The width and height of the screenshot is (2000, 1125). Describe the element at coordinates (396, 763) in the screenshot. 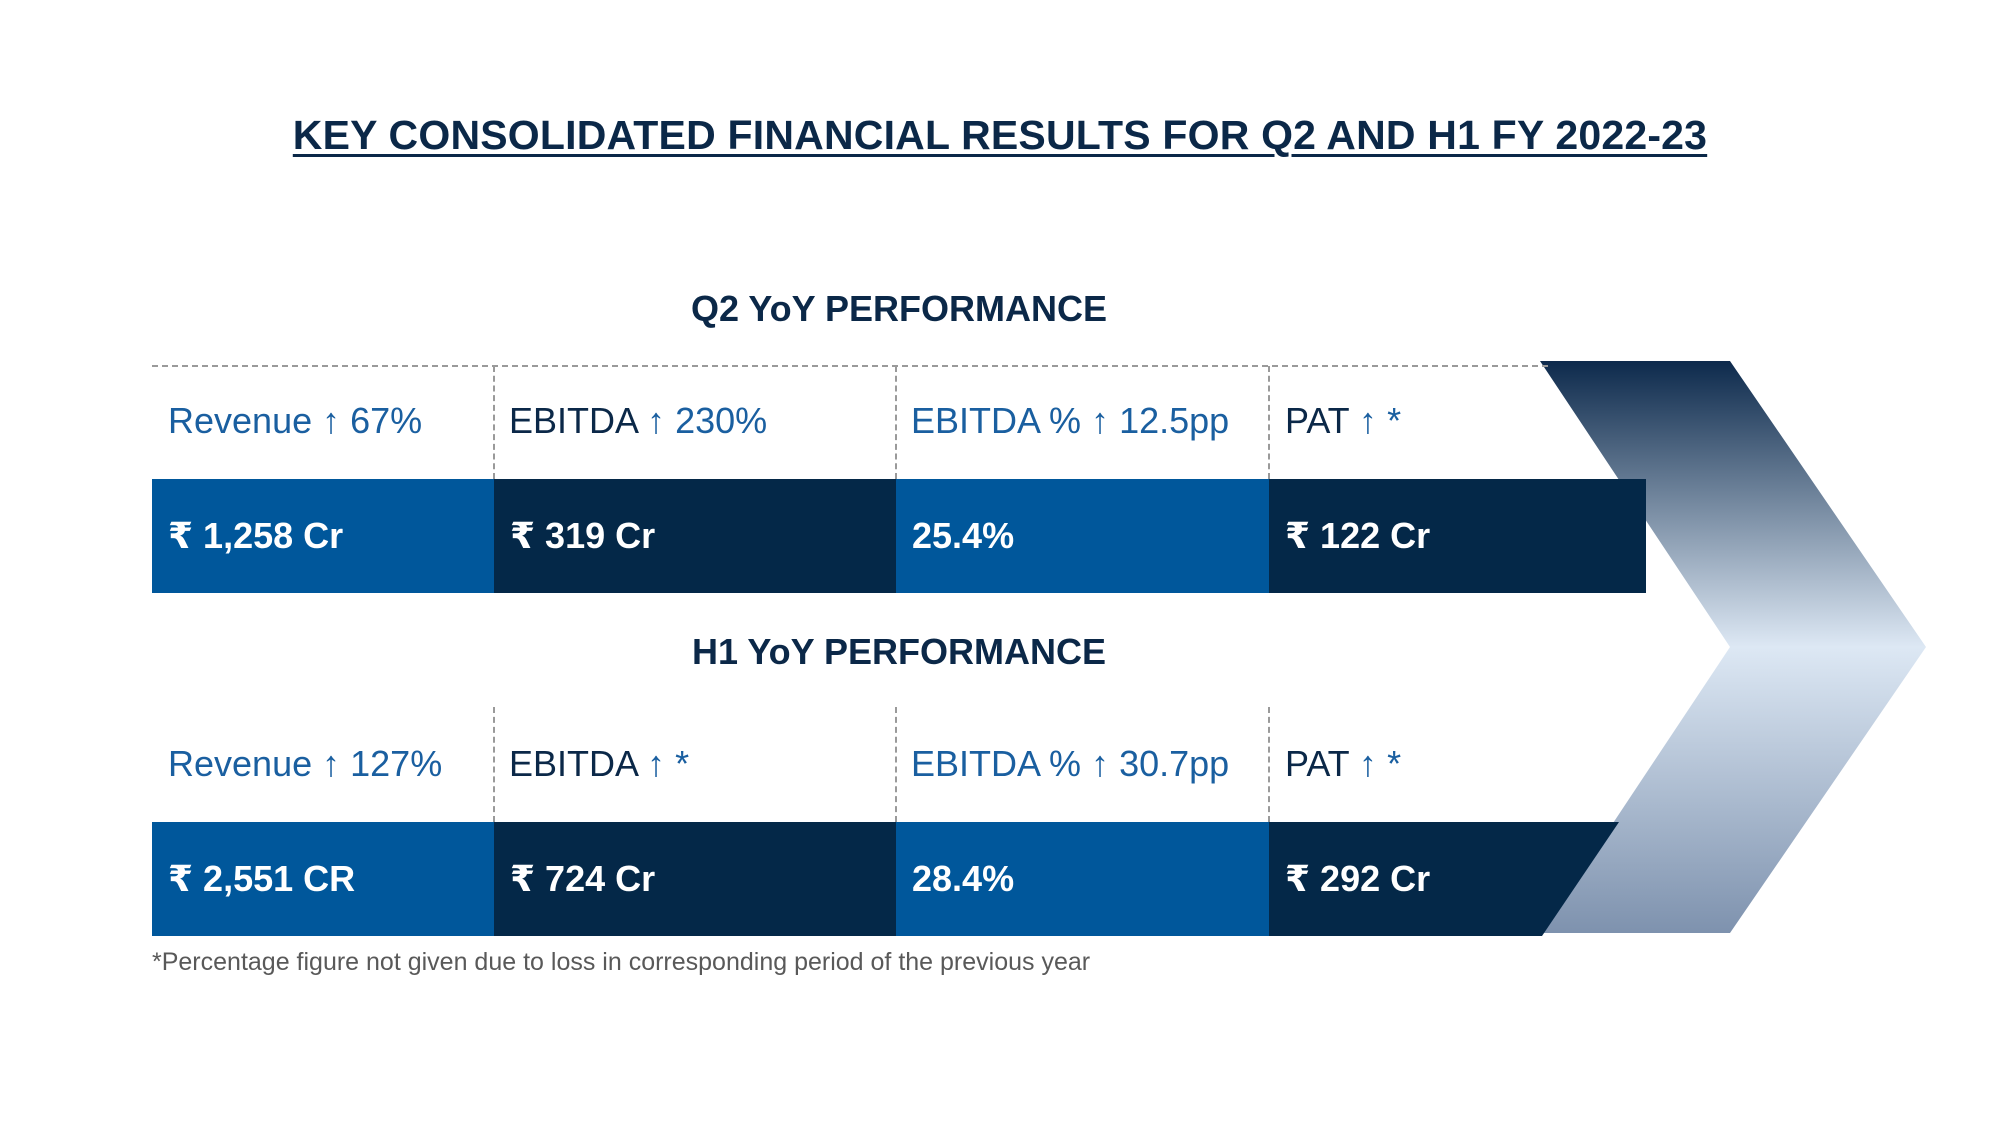

I see `metric-change: 127%` at that location.